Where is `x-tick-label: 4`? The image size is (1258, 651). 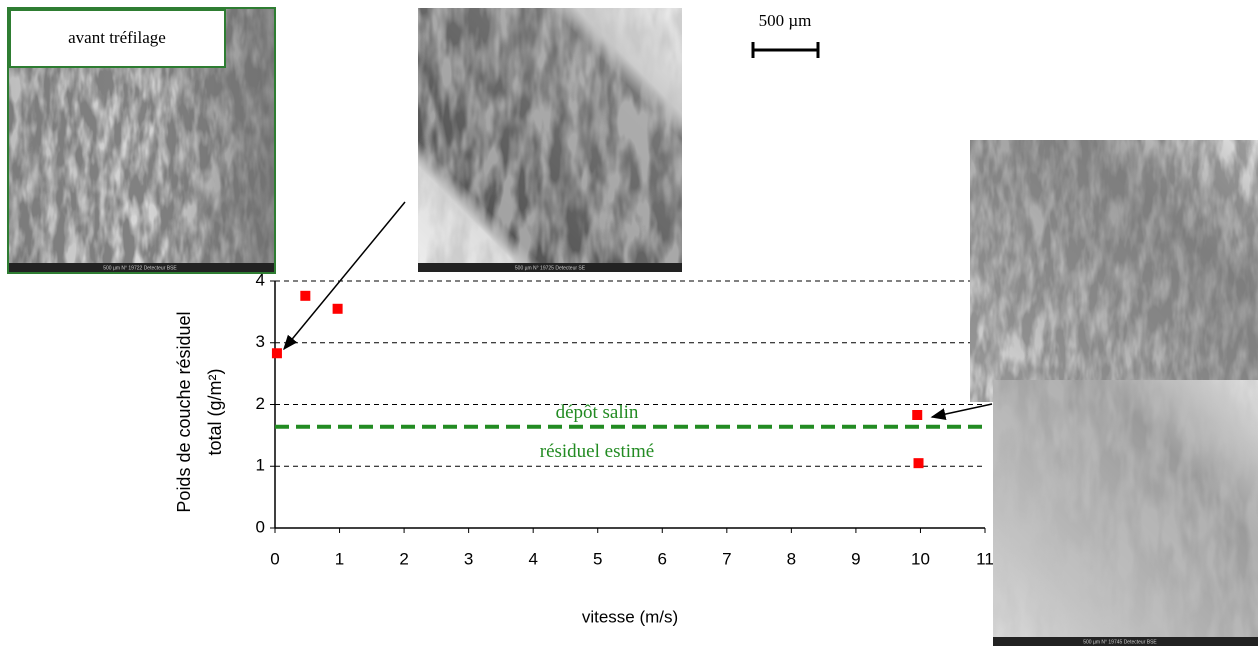 x-tick-label: 4 is located at coordinates (532, 558).